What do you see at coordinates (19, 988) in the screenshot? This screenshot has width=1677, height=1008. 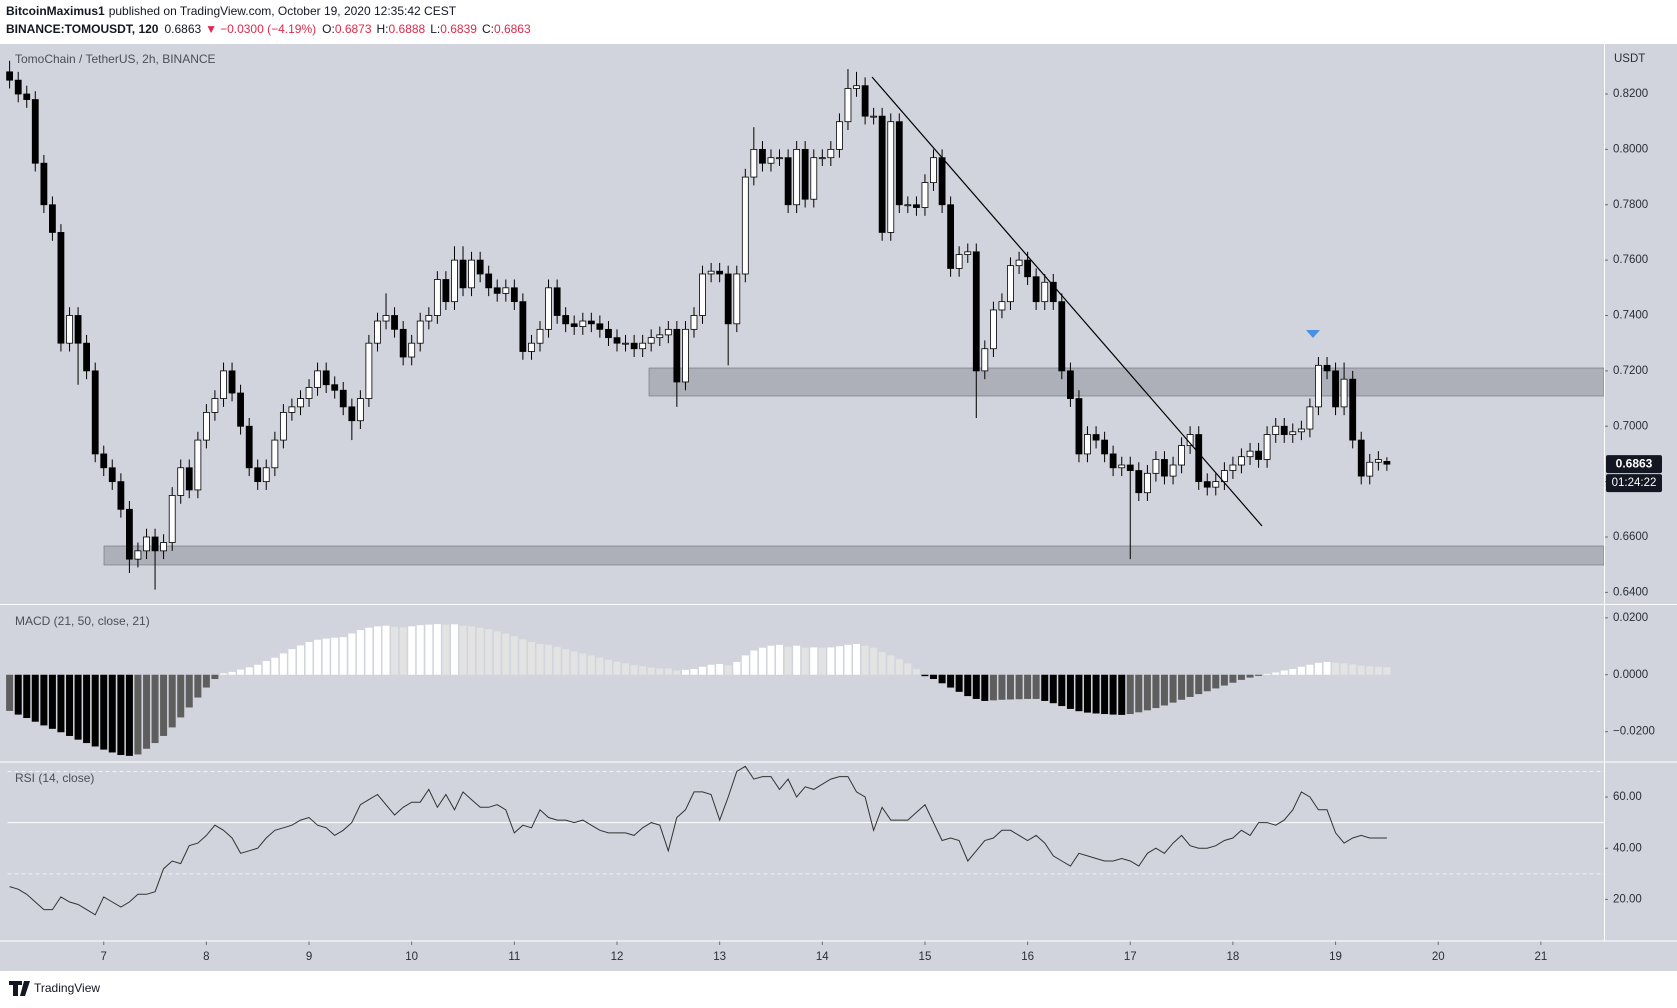 I see `brand-logo` at bounding box center [19, 988].